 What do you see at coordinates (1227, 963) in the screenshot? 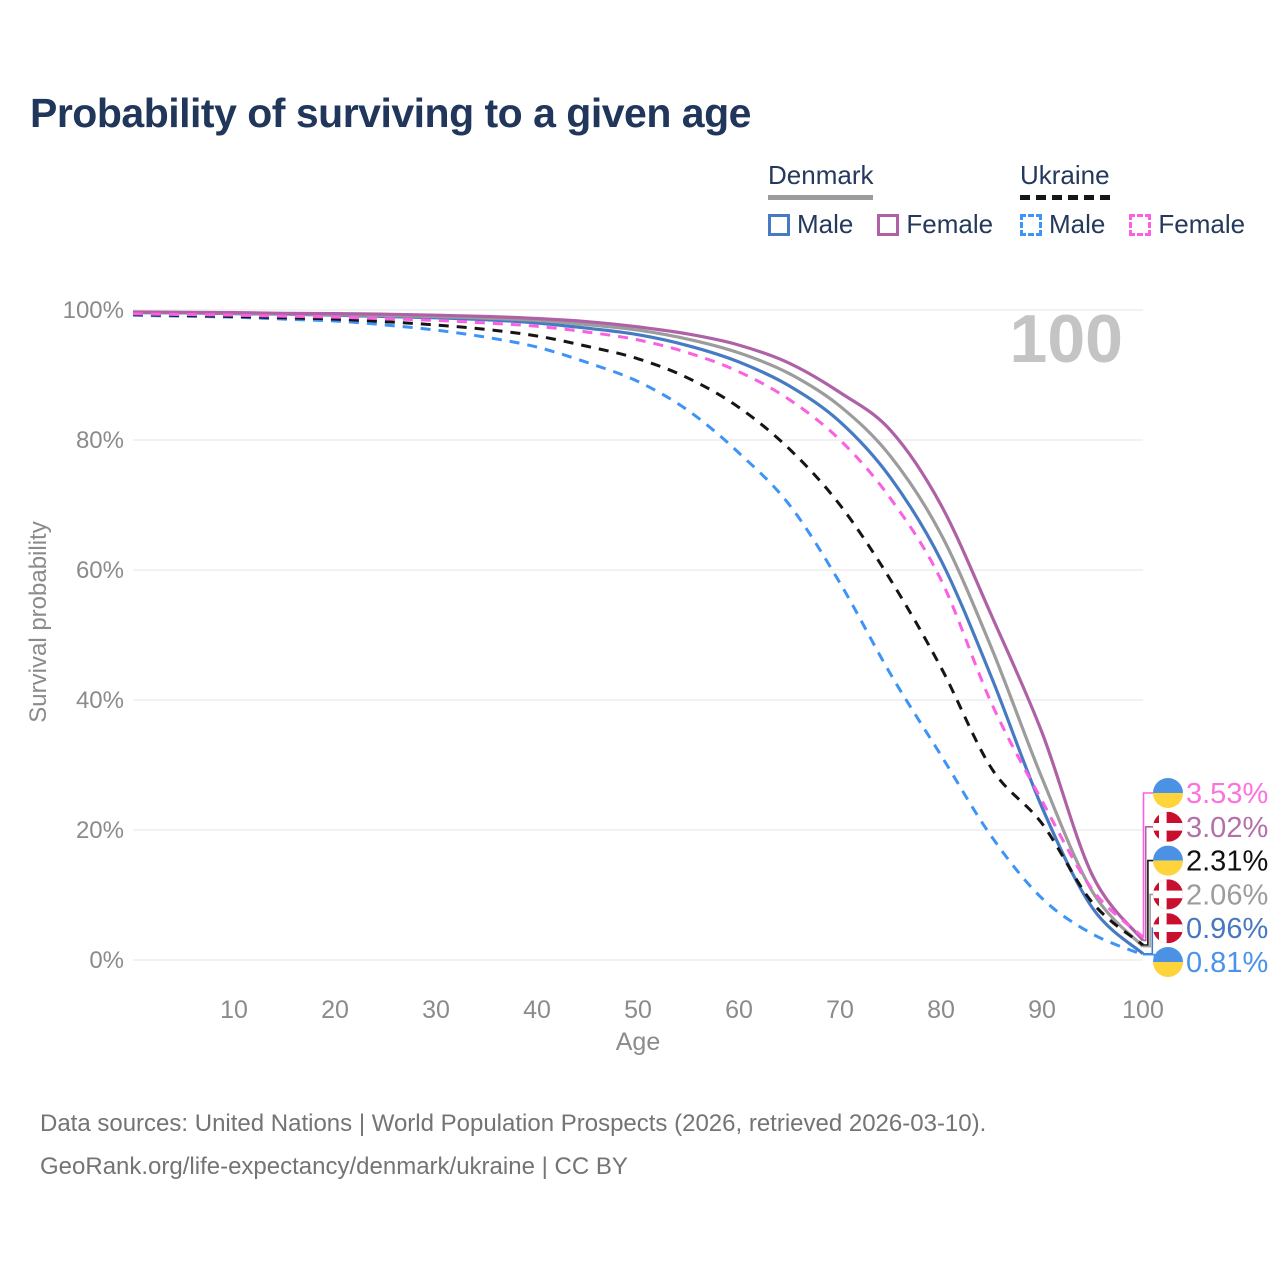
I see `end-label-value: 0.81%` at bounding box center [1227, 963].